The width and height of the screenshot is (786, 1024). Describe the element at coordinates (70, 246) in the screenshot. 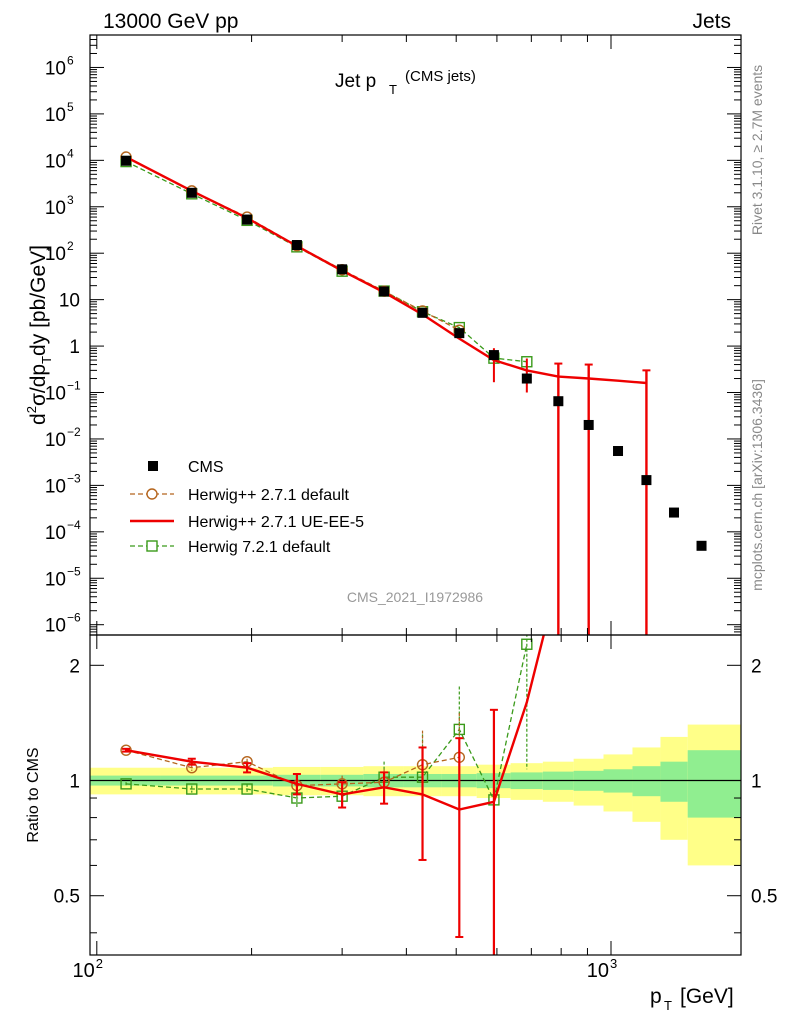

I see `y-tick-exponent: 2` at that location.